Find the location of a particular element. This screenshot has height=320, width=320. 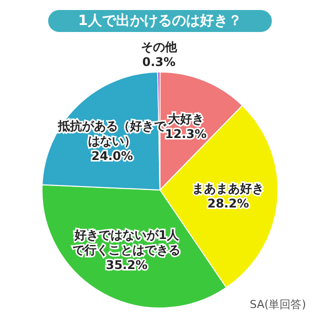

data-label: 28.2% is located at coordinates (228, 203).